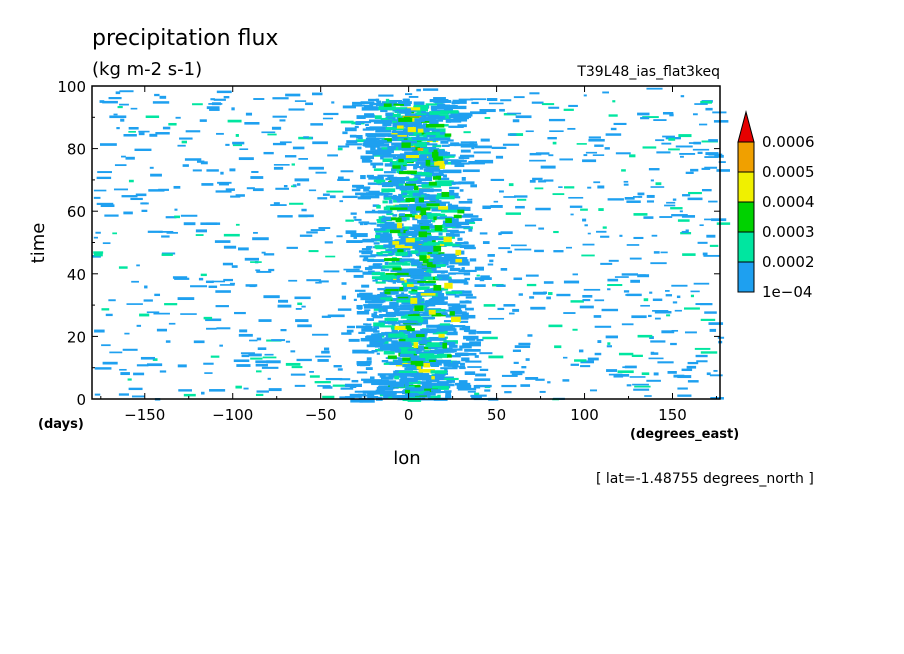 This screenshot has width=904, height=654. Describe the element at coordinates (185, 38) in the screenshot. I see `chart-title: precipitation flux` at that location.